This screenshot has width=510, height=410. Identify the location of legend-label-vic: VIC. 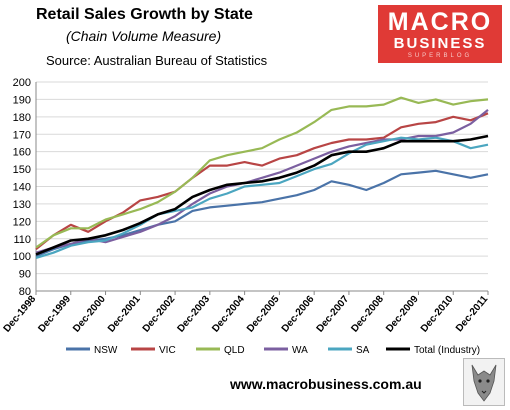
(167, 350).